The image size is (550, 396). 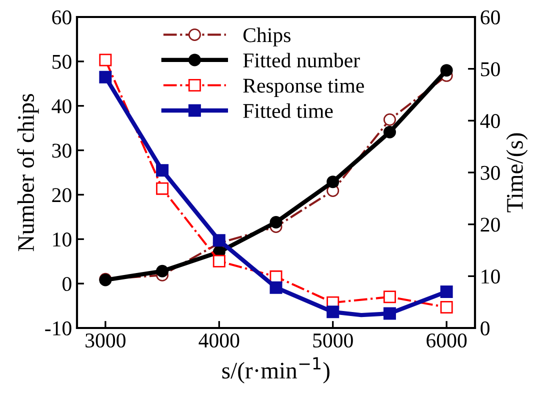 What do you see at coordinates (67, 284) in the screenshot?
I see `y-tick-label: 0` at bounding box center [67, 284].